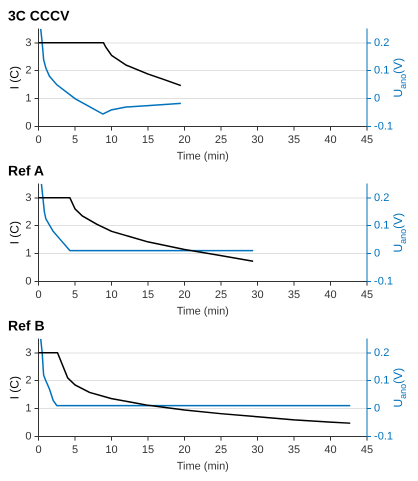 This screenshot has height=481, width=418. Describe the element at coordinates (26, 170) in the screenshot. I see `chart-title: Ref A` at that location.